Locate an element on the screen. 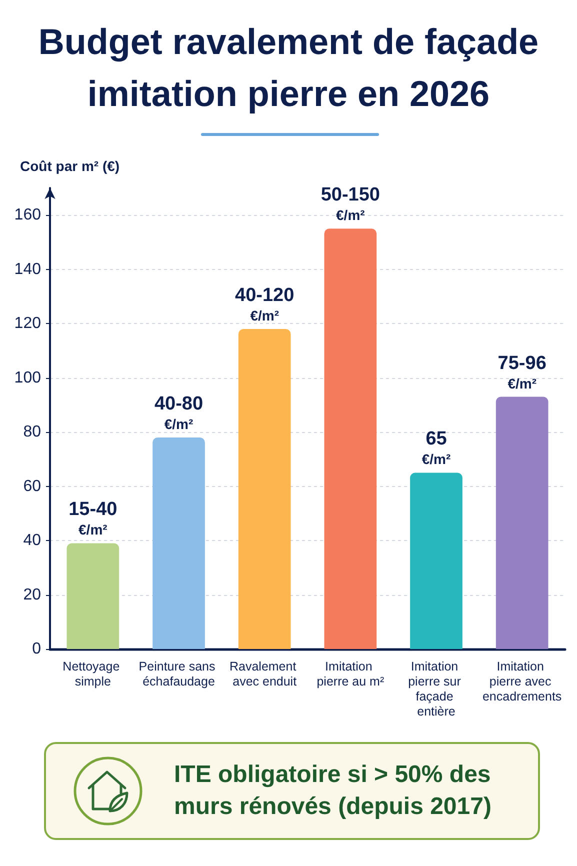  x-tick-label: Imitation pierre avec encadrements is located at coordinates (522, 682).